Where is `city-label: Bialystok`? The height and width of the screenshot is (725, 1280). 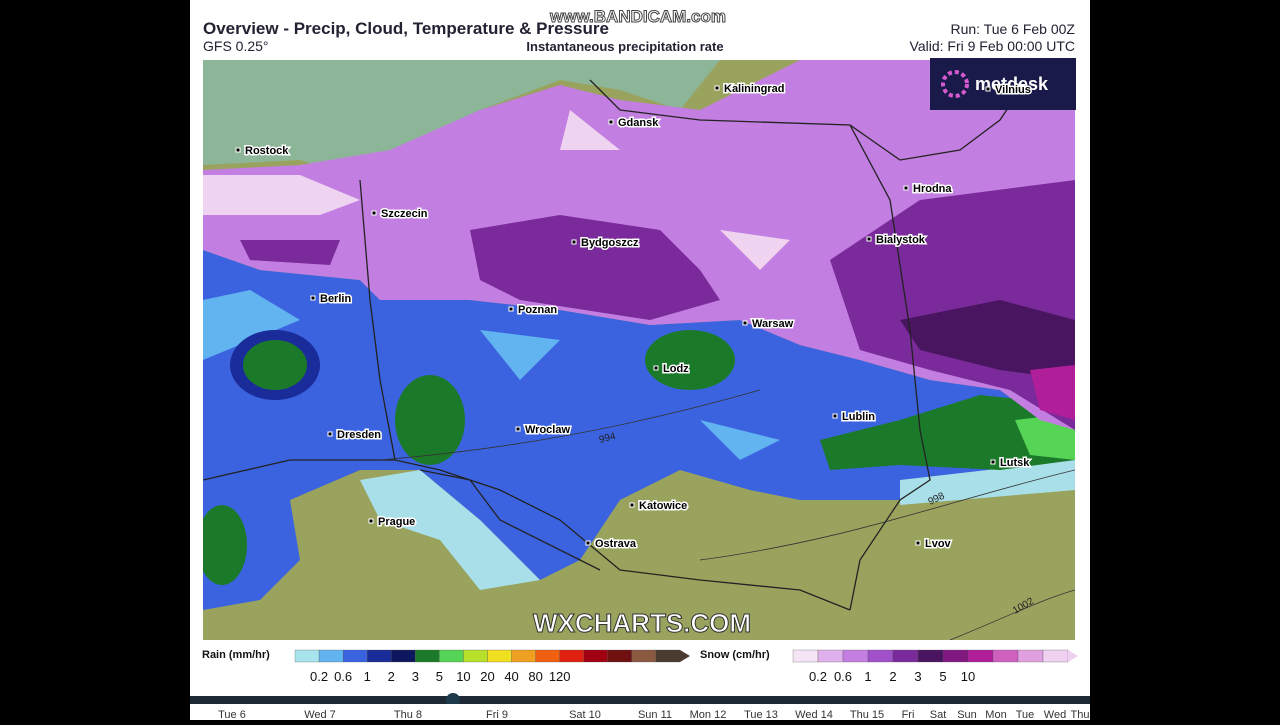 city-label: Bialystok is located at coordinates (901, 240).